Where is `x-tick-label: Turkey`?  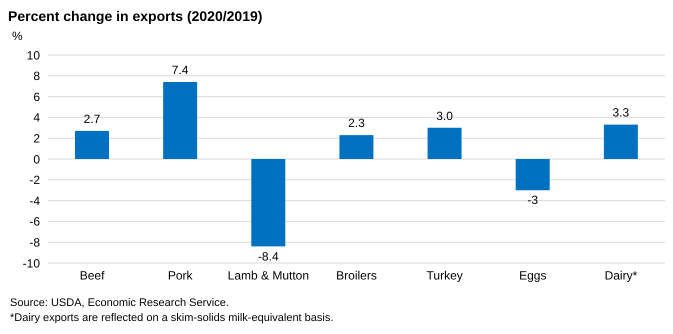
x-tick-label: Turkey is located at coordinates (444, 275).